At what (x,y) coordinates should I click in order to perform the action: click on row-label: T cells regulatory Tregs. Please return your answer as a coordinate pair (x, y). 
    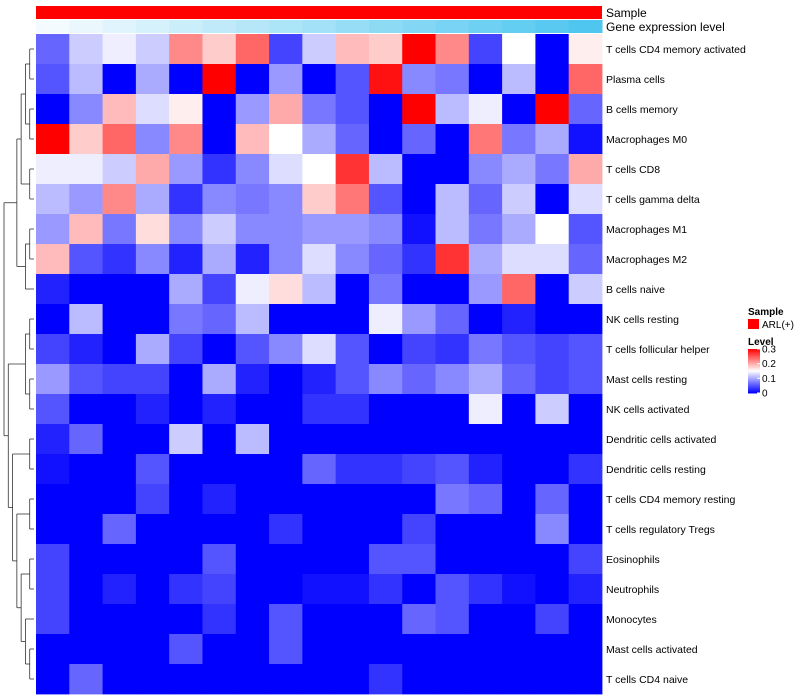
    Looking at the image, I should click on (660, 530).